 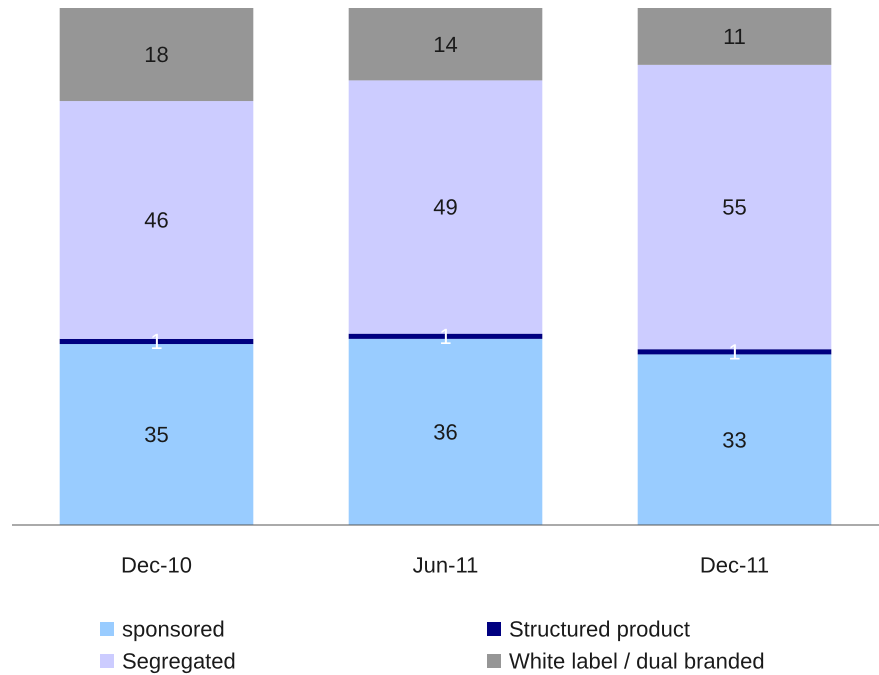 I want to click on x-tick-label: Jun-11, so click(x=445, y=565).